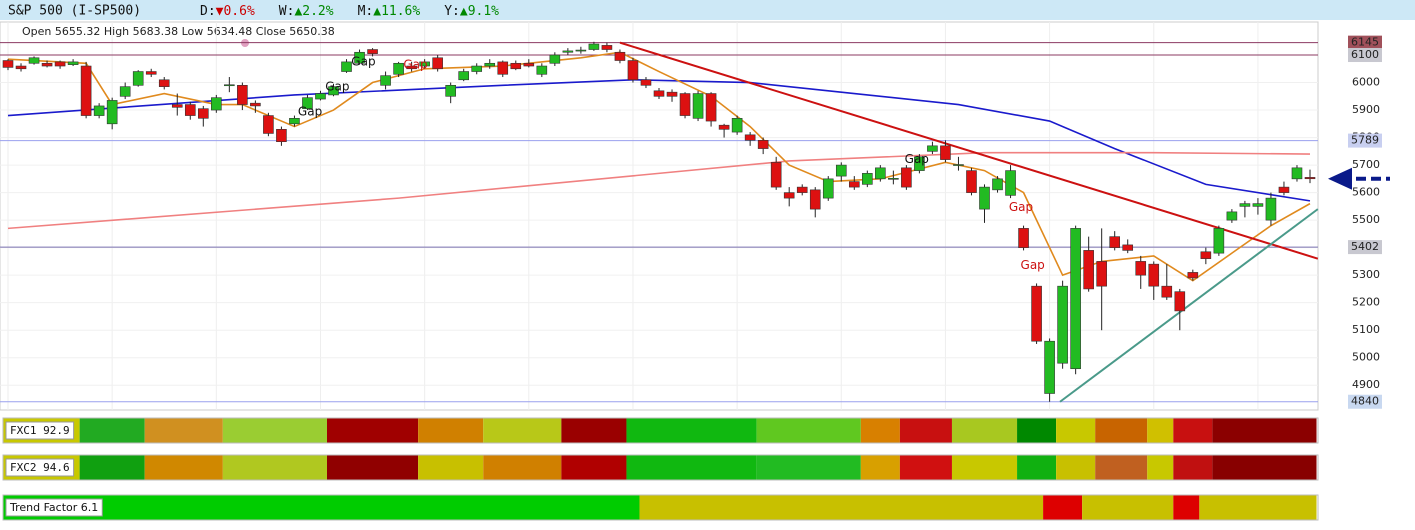  What do you see at coordinates (1366, 219) in the screenshot?
I see `y-tick-label: 5500` at bounding box center [1366, 219].